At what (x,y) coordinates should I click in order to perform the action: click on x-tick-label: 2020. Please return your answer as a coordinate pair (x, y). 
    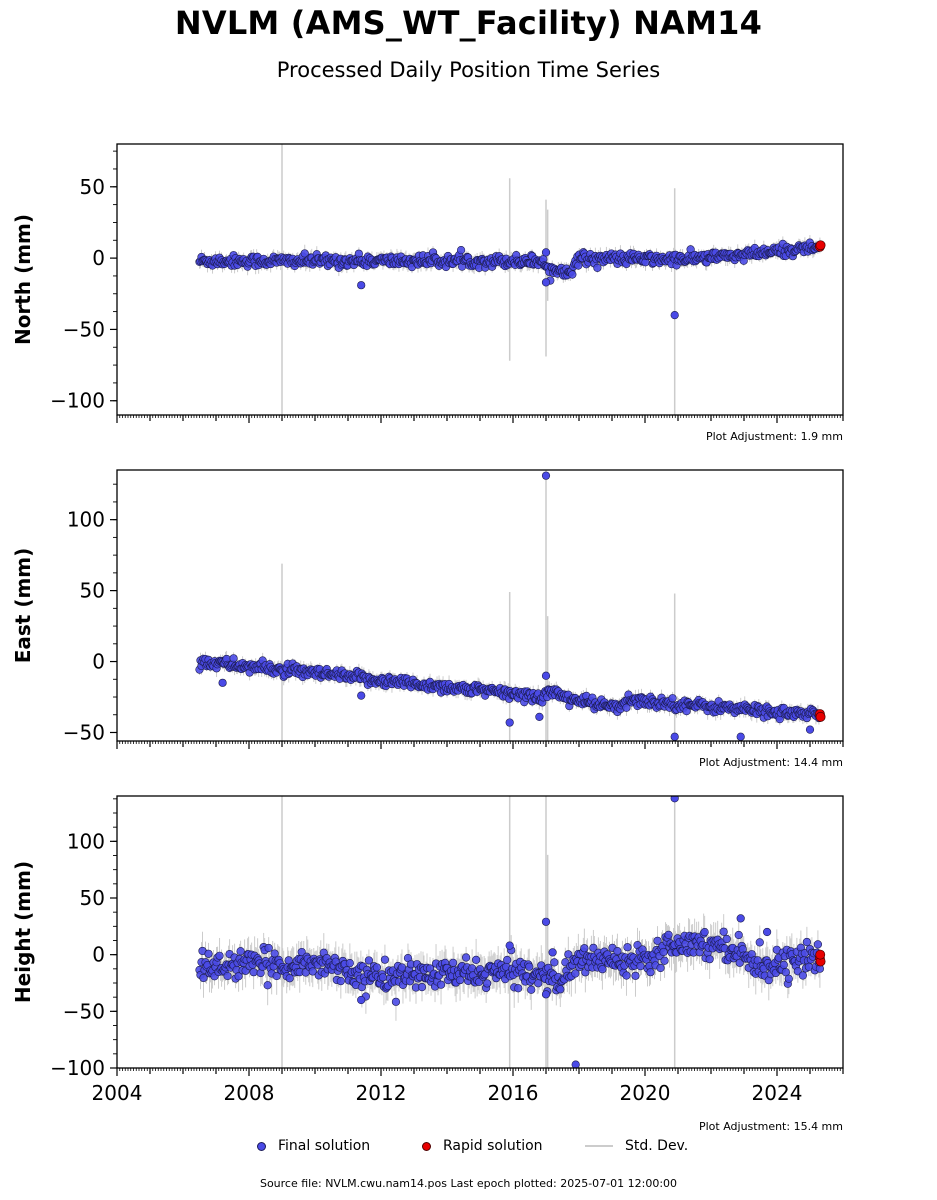
    Looking at the image, I should click on (645, 1093).